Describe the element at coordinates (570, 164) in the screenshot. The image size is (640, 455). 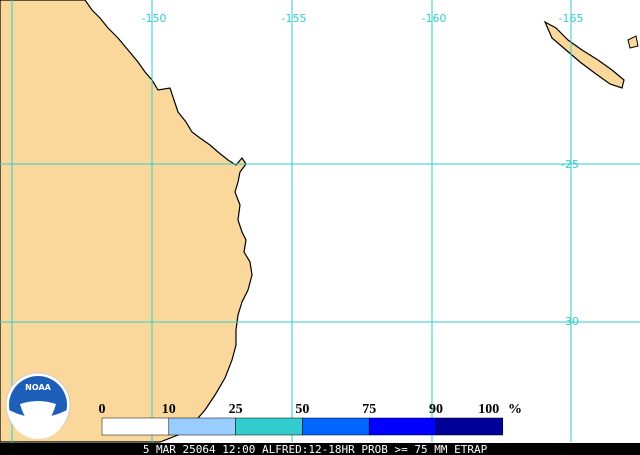
I see `lat-label: -25` at that location.